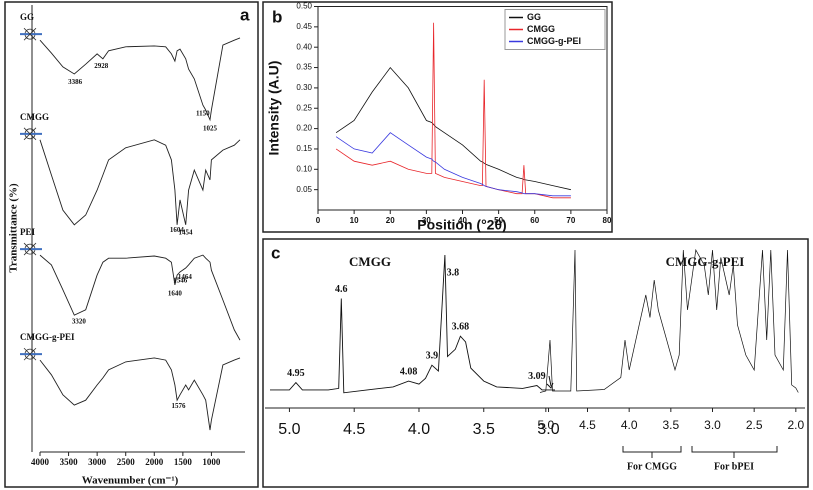 This screenshot has height=490, width=813. What do you see at coordinates (47, 337) in the screenshot?
I see `series-label: CMGG-g-PEI` at bounding box center [47, 337].